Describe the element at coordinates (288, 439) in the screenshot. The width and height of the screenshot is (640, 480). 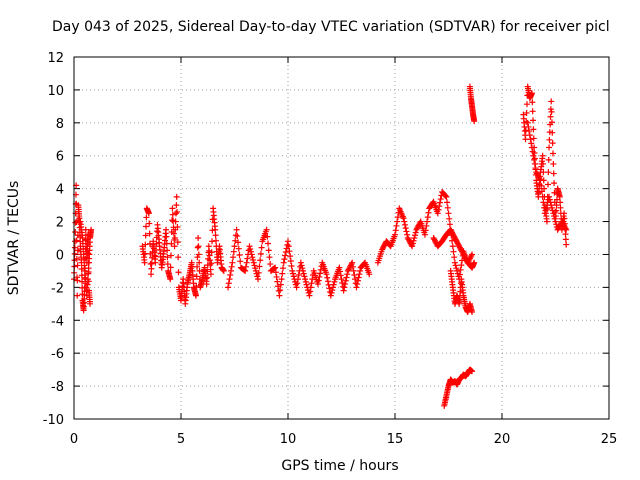
I see `x-tick-label: 10` at that location.